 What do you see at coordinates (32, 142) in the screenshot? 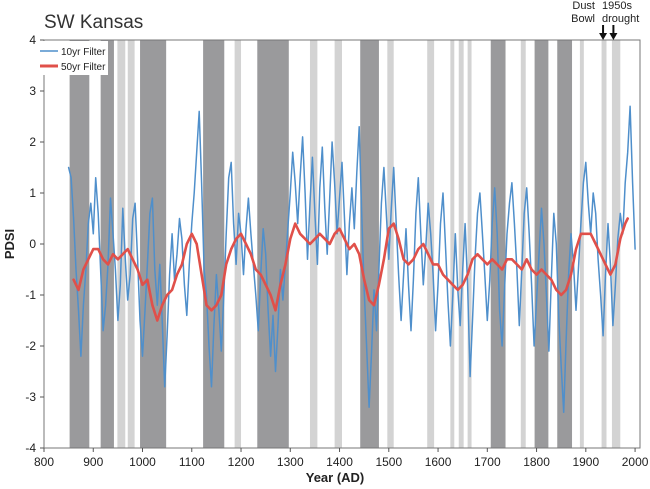
I see `y-tick-label-6: 2` at bounding box center [32, 142].